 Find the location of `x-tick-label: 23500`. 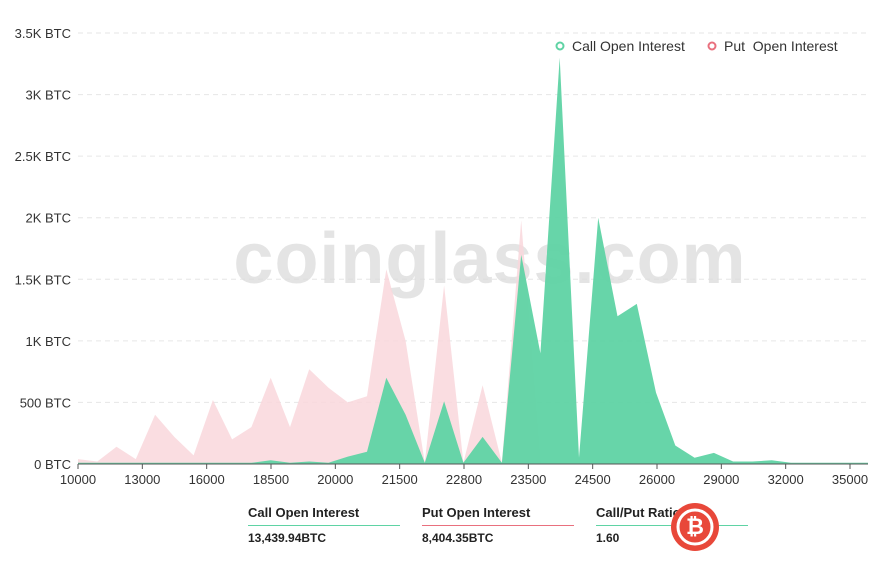

x-tick-label: 23500 is located at coordinates (528, 479).